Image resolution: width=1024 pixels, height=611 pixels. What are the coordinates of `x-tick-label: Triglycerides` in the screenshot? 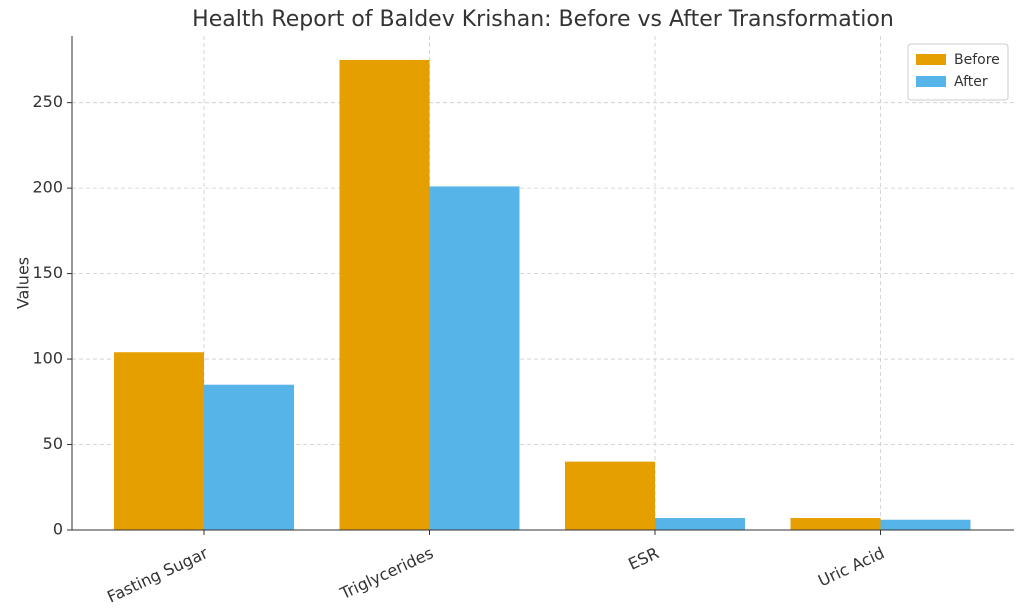 It's located at (386, 573).